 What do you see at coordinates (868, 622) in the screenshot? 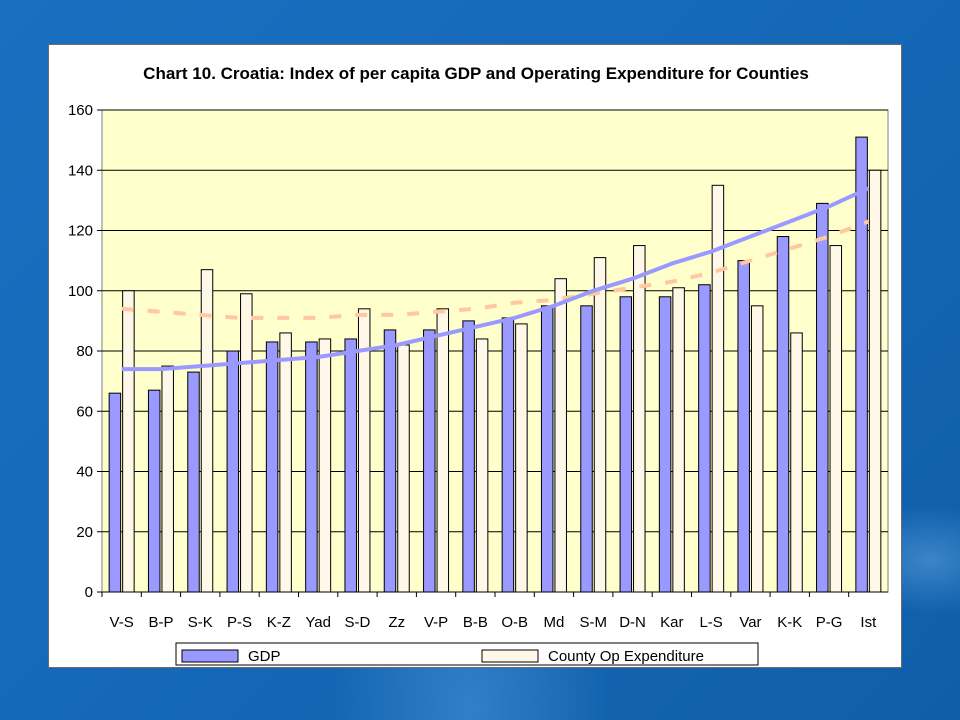
I see `x-tick-label: Ist` at bounding box center [868, 622].